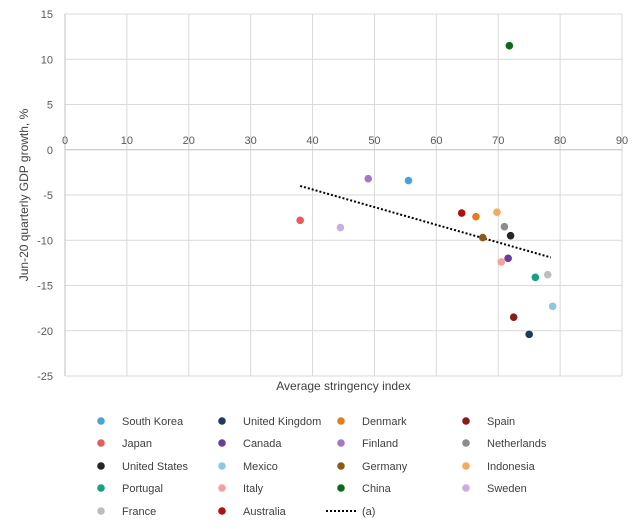 The image size is (643, 529). What do you see at coordinates (101, 511) in the screenshot?
I see `legend-marker-france` at bounding box center [101, 511].